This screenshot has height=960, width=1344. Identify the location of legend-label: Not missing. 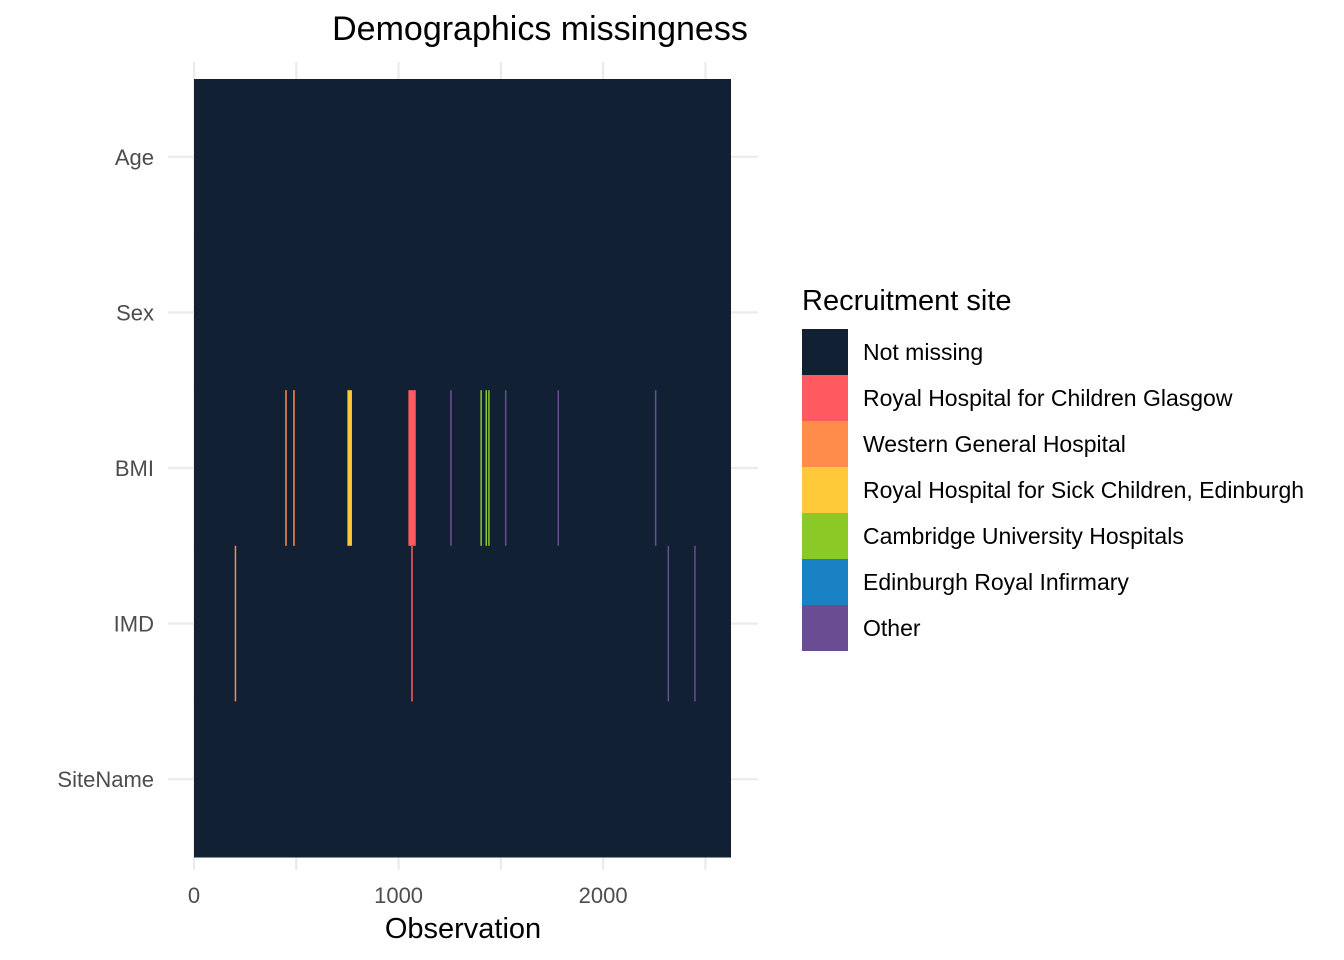
(923, 352).